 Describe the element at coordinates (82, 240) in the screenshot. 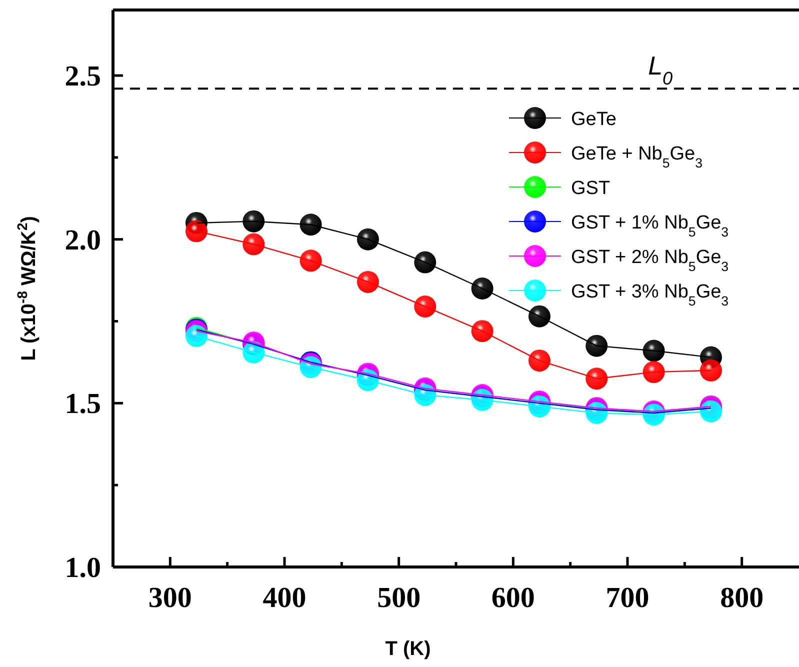

I see `y-tick-label: 2.0` at that location.